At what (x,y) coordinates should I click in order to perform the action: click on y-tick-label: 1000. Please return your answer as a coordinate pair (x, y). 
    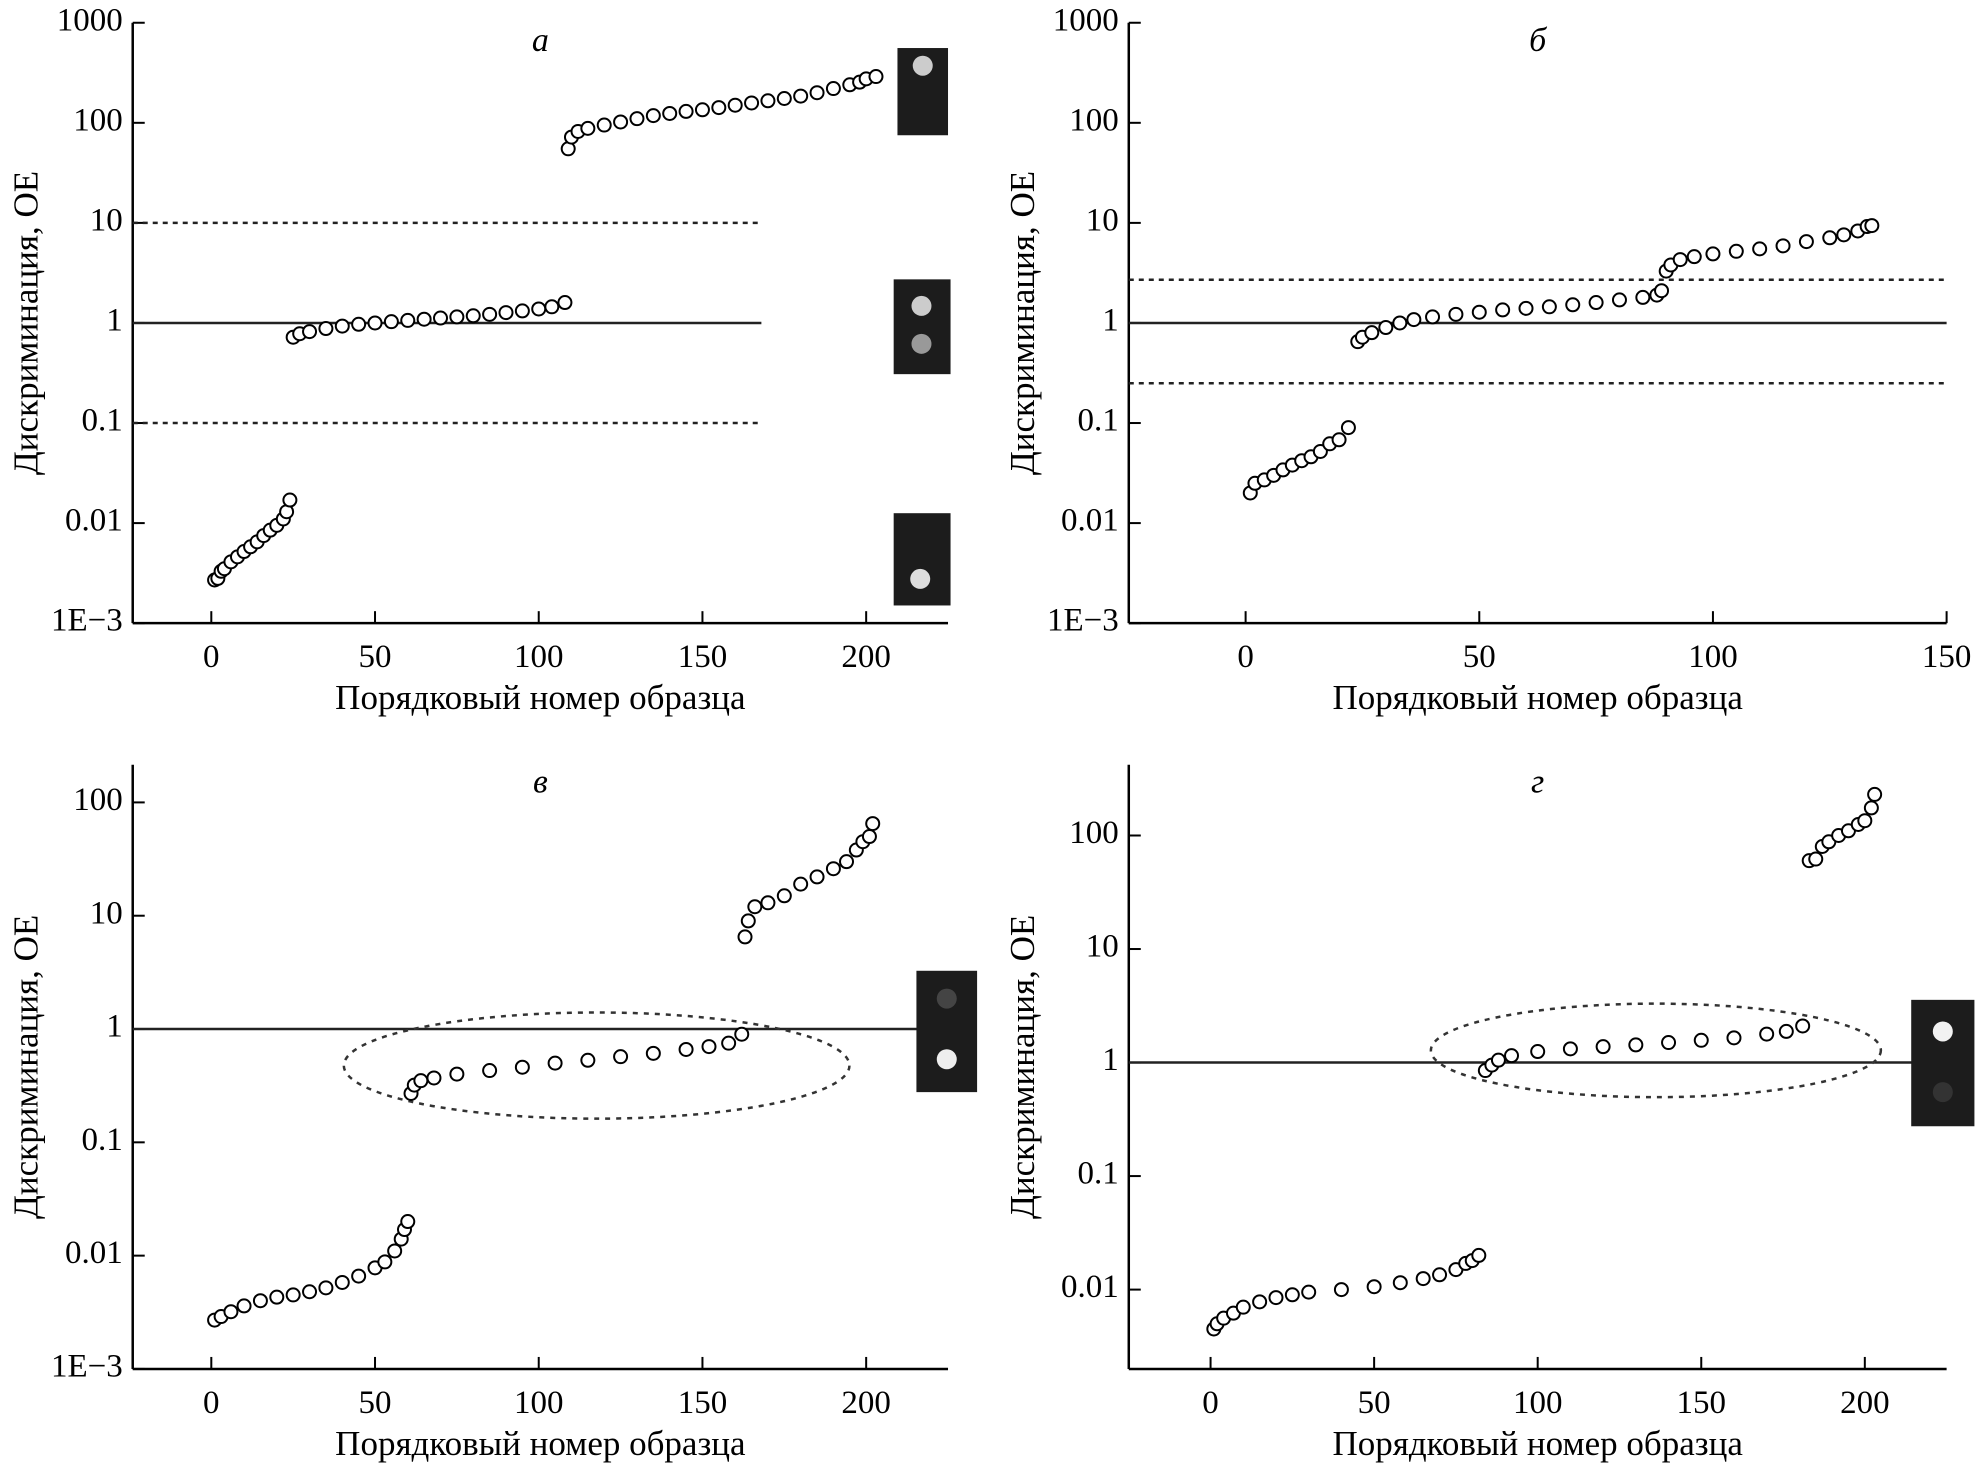
    Looking at the image, I should click on (1086, 20).